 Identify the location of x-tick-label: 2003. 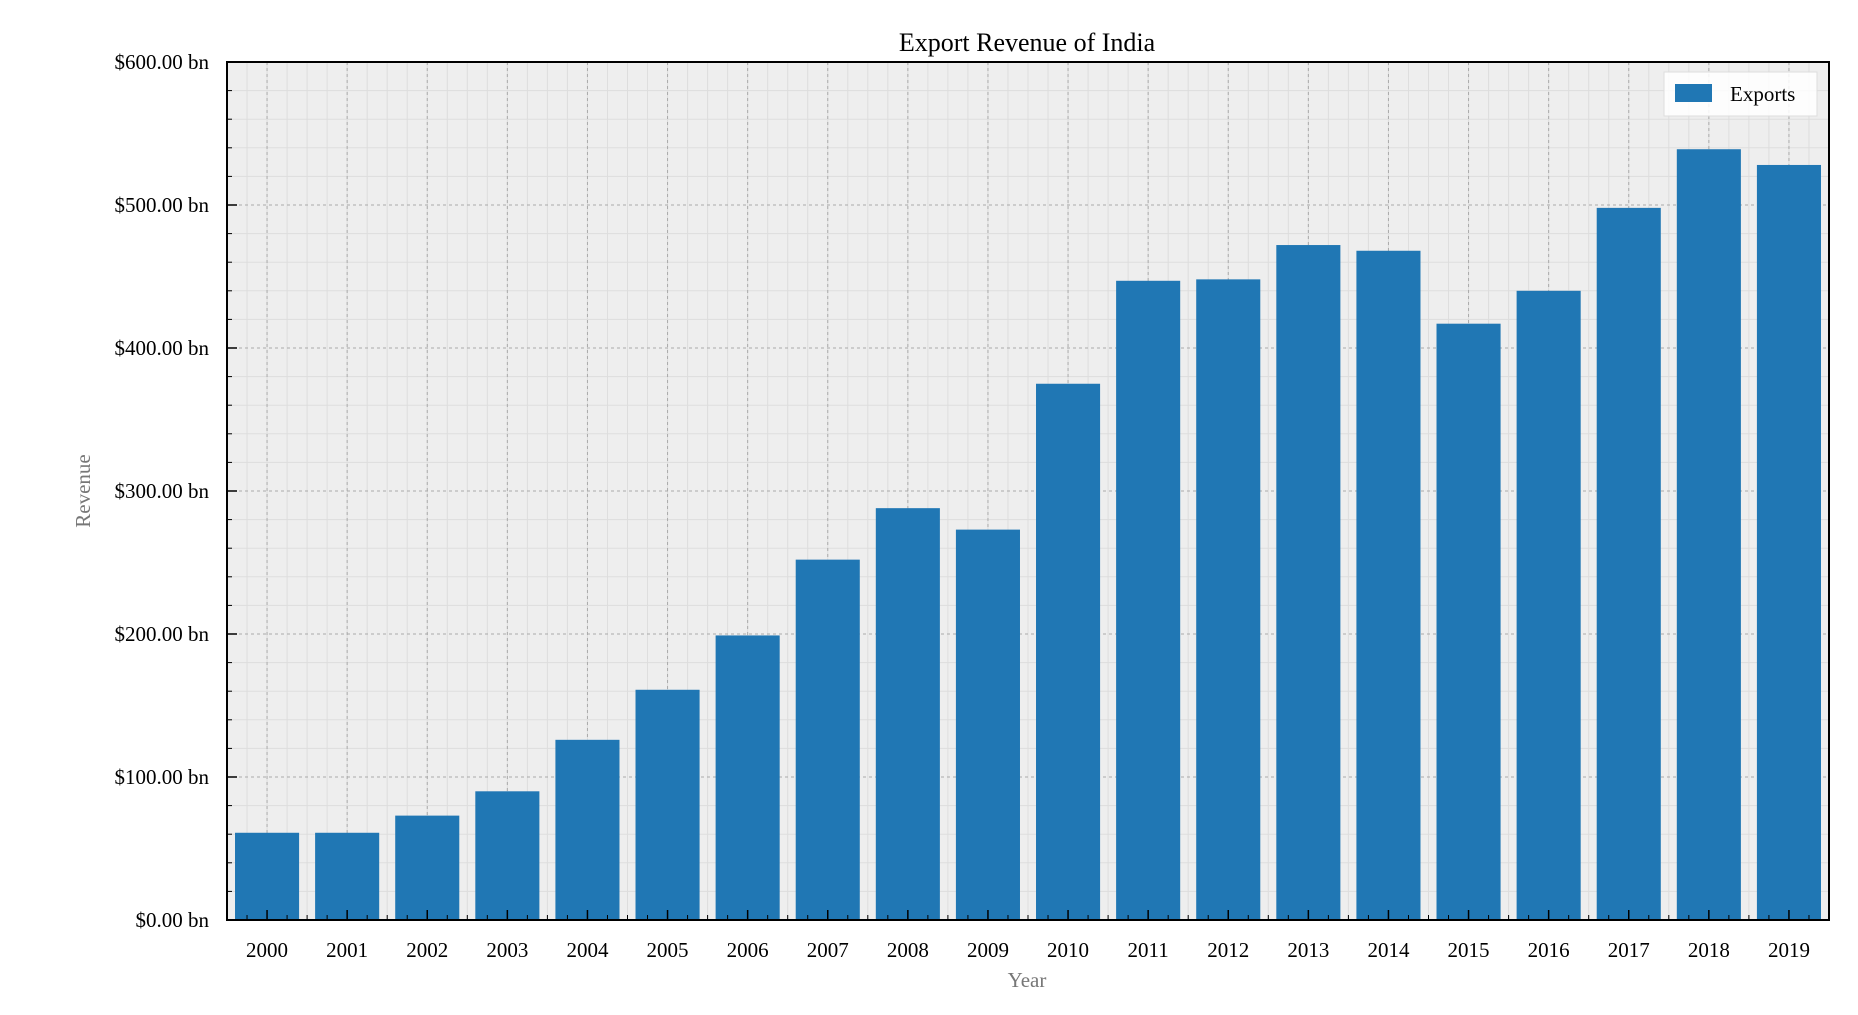
(507, 950).